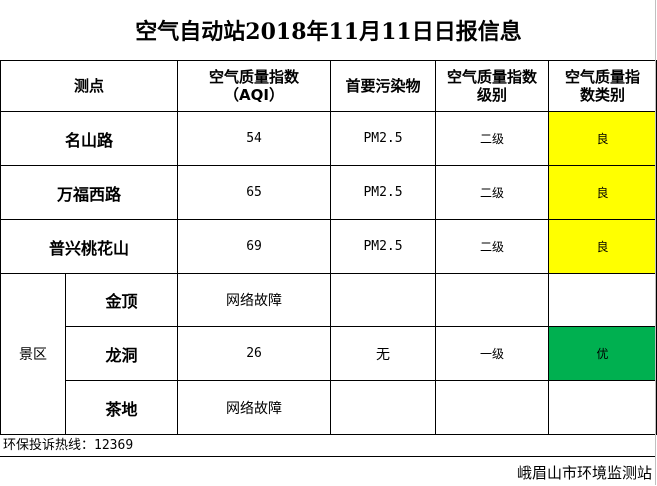 Image resolution: width=657 pixels, height=486 pixels. What do you see at coordinates (383, 353) in the screenshot?
I see `pollutant-value: 无` at bounding box center [383, 353].